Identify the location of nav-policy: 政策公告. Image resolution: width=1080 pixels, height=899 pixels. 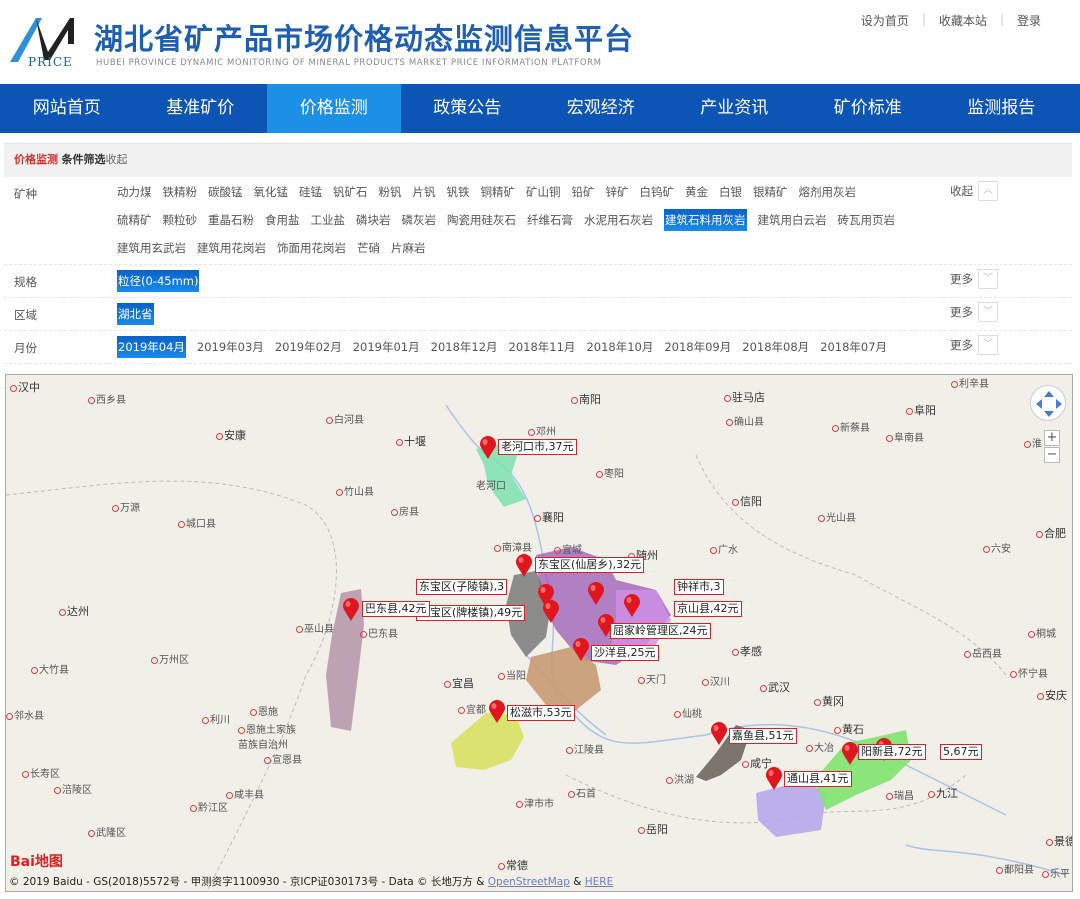
(467, 108).